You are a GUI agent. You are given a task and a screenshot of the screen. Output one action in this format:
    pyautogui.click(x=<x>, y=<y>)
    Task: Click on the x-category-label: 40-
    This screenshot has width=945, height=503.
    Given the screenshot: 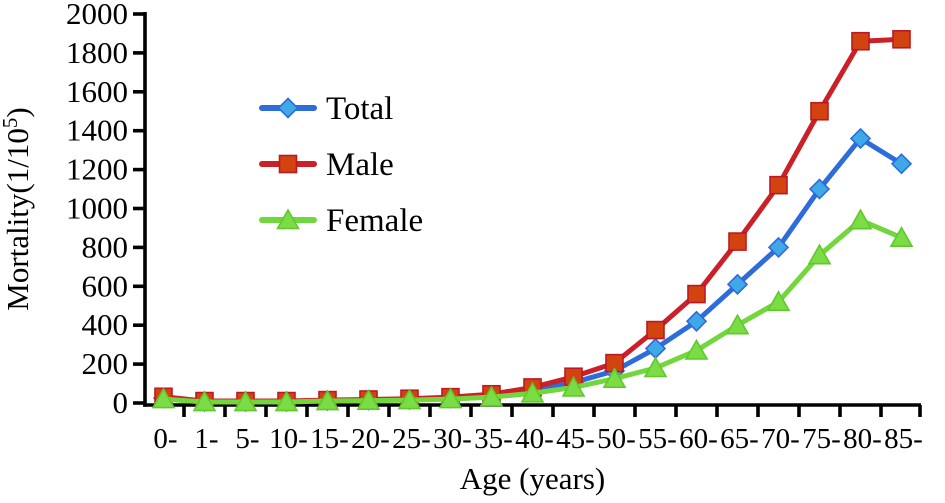 What is the action you would take?
    pyautogui.click(x=534, y=439)
    